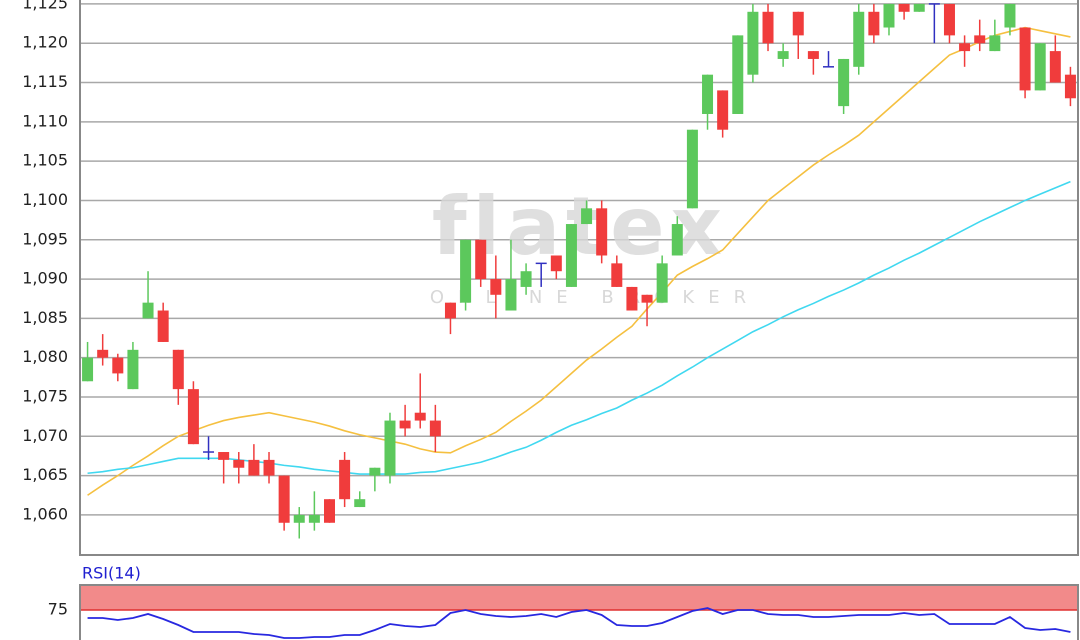 This screenshot has height=640, width=1080. Describe the element at coordinates (58, 609) in the screenshot. I see `y-tick-label: 75` at that location.